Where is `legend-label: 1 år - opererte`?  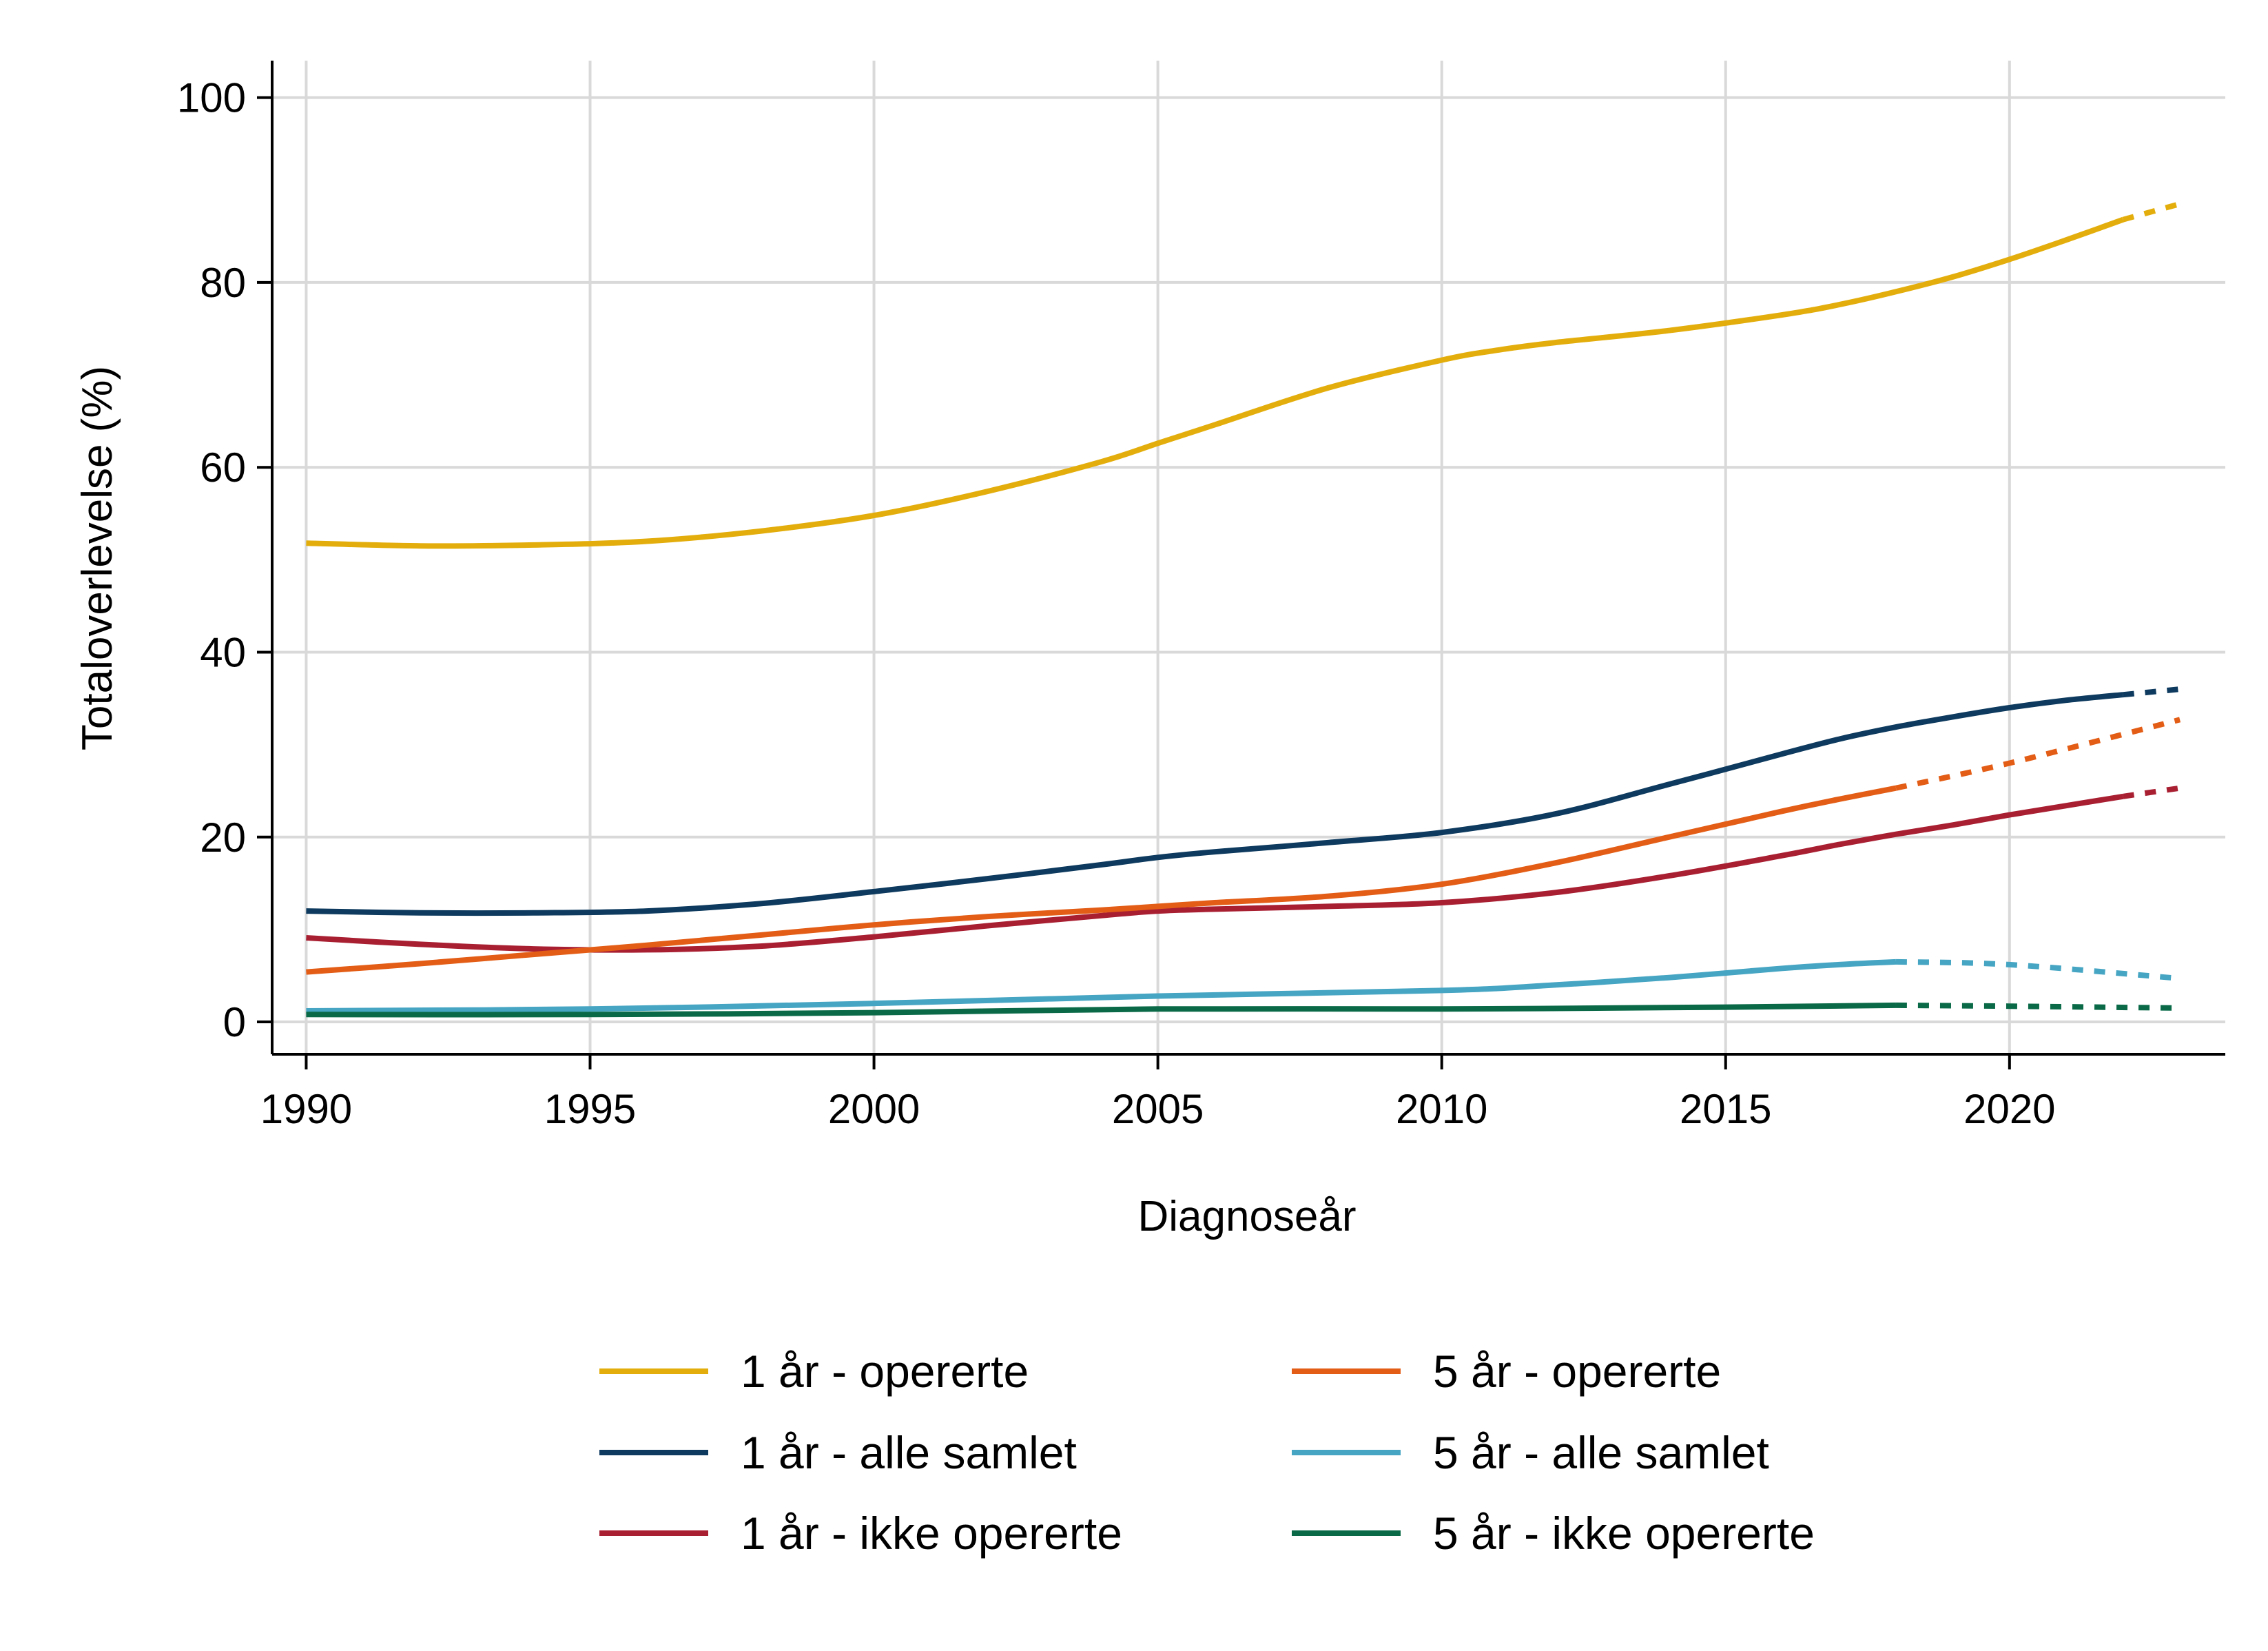
legend-label: 1 år - opererte is located at coordinates (885, 1371).